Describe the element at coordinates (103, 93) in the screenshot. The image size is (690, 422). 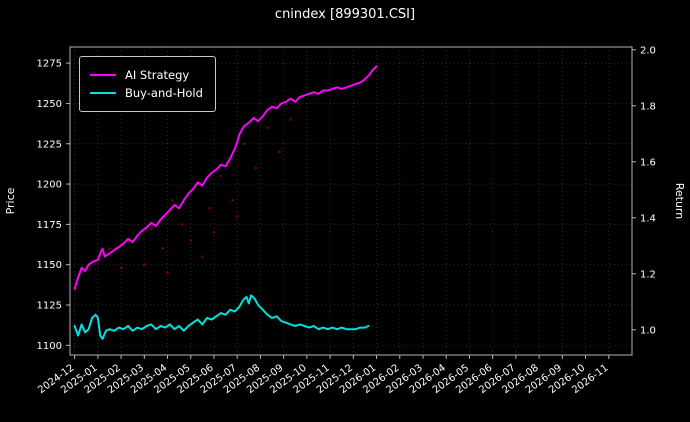
I see `legend-swatch-buy-and-hold` at that location.